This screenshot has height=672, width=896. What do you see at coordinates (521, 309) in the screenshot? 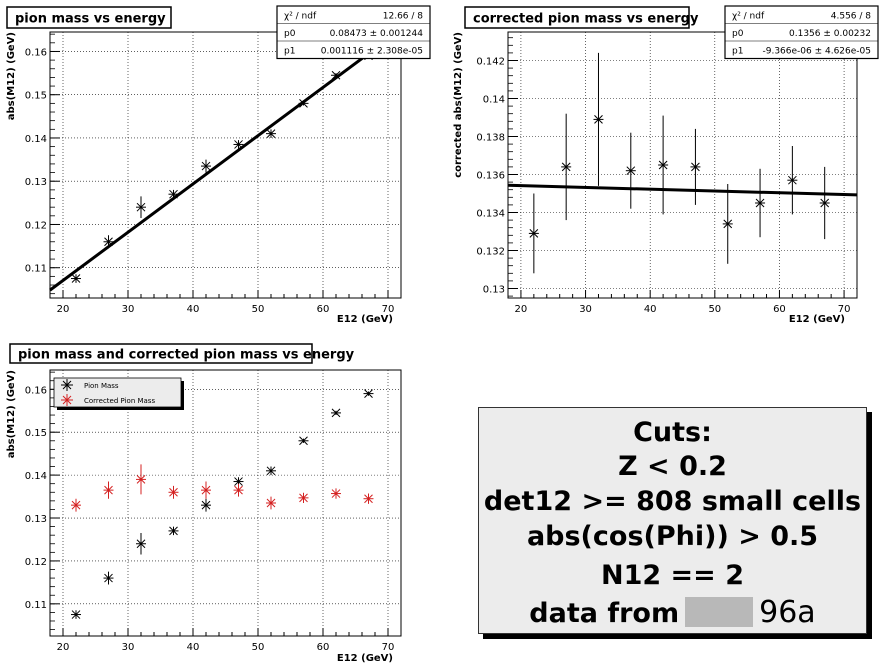
I see `chart2-x-tick-label: 20` at bounding box center [521, 309].